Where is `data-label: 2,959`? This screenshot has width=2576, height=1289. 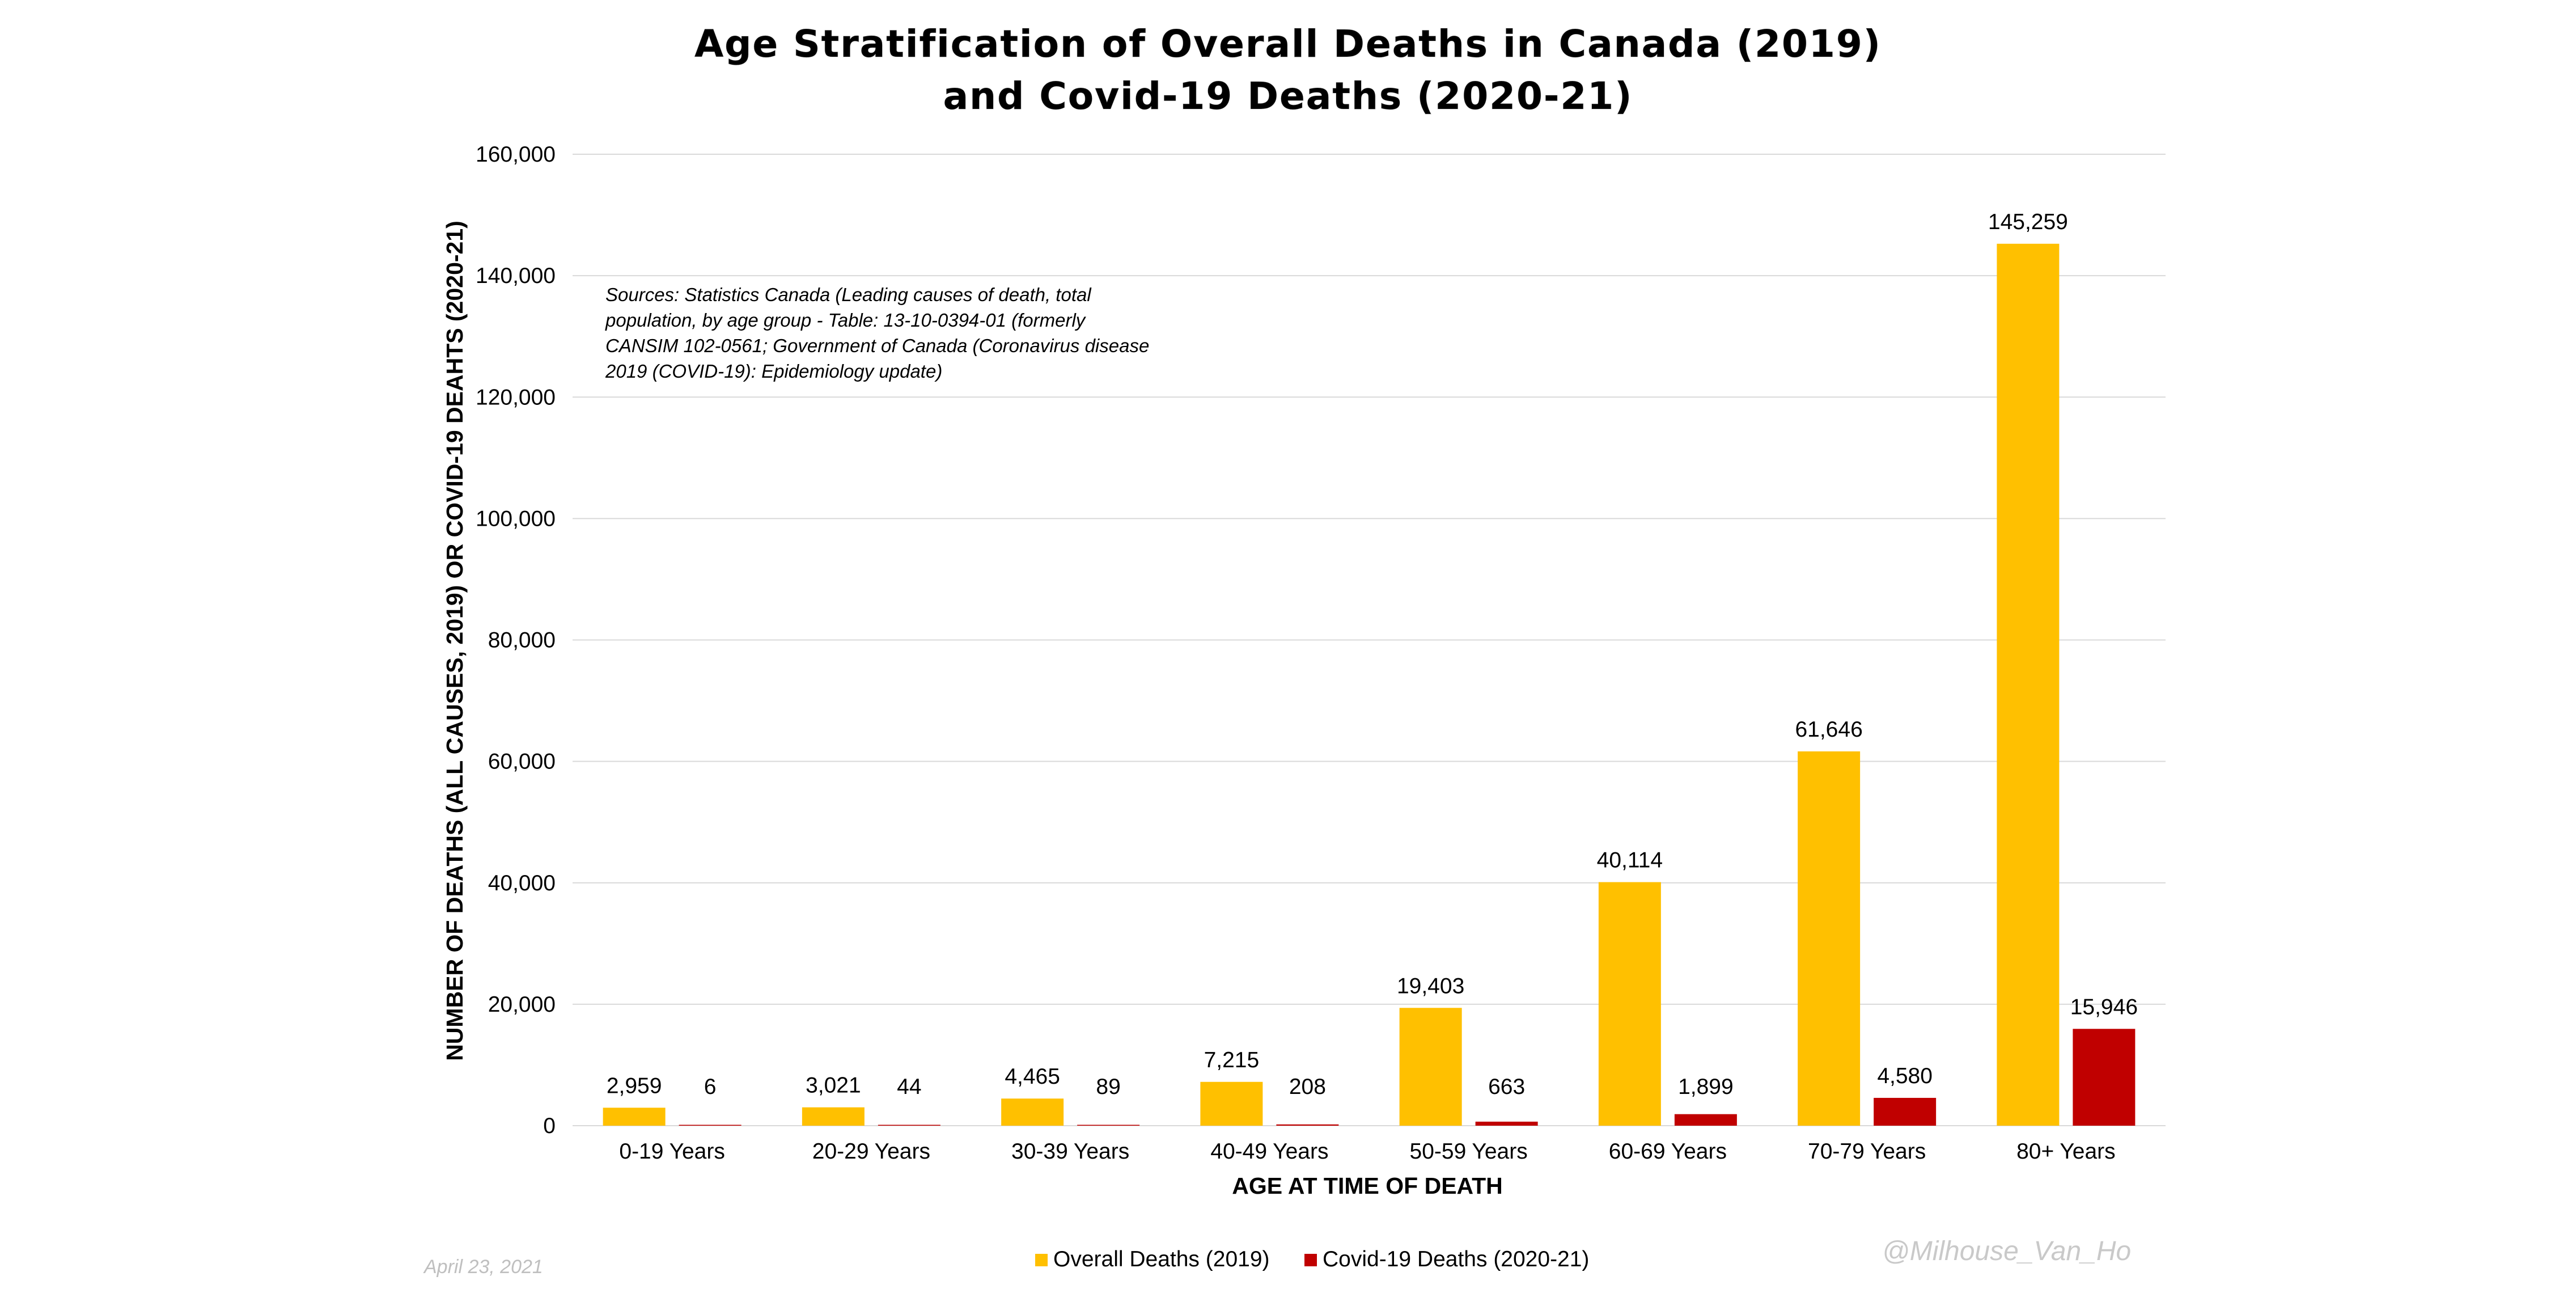
data-label: 2,959 is located at coordinates (634, 1086).